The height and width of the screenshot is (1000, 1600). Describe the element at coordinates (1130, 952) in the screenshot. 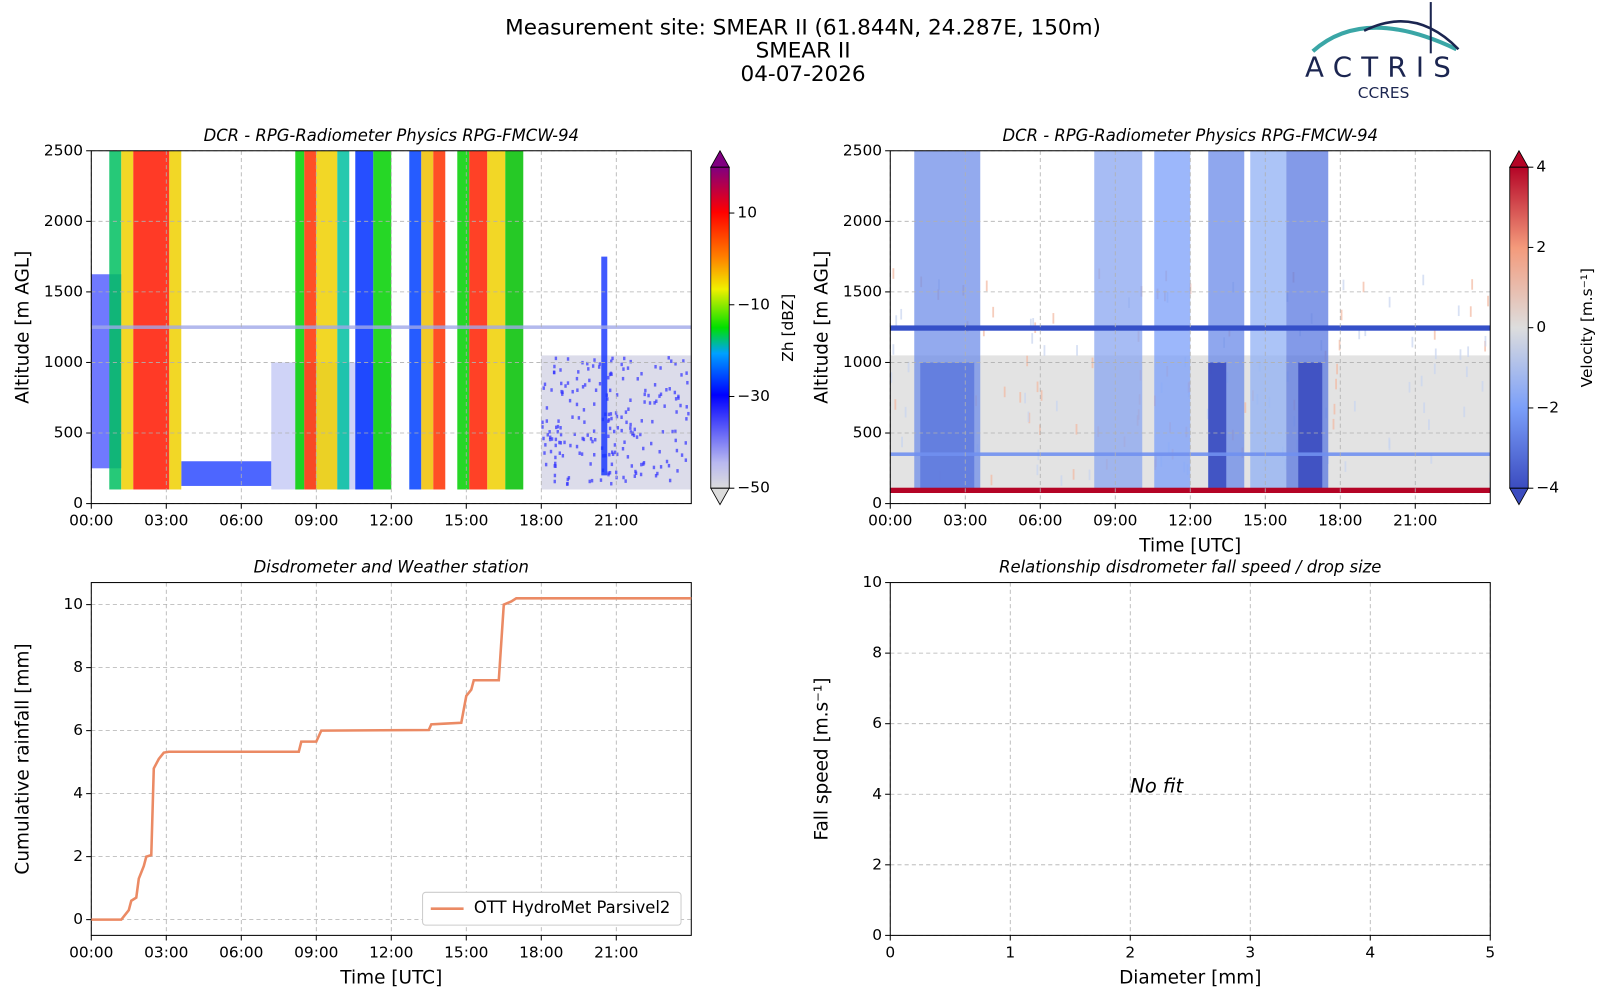

I see `x-tick-label: 2` at that location.